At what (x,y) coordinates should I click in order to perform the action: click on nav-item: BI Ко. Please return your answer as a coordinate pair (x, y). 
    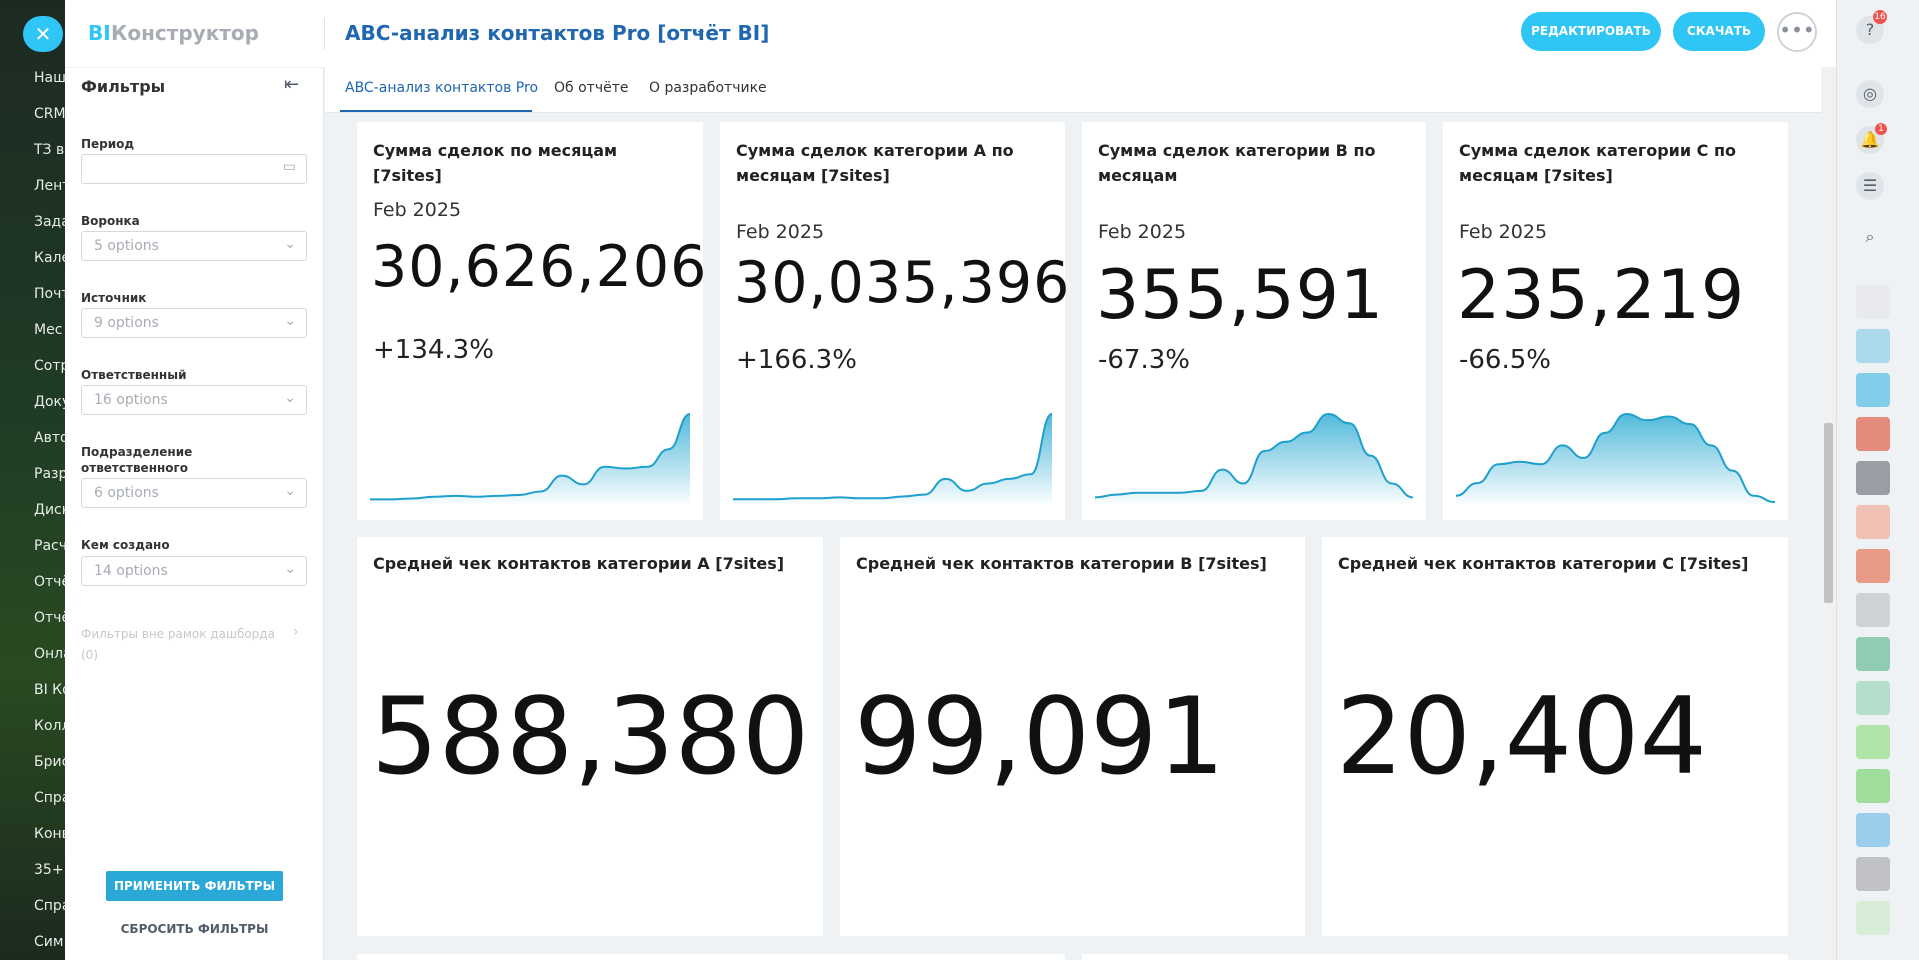
    Looking at the image, I should click on (49, 690).